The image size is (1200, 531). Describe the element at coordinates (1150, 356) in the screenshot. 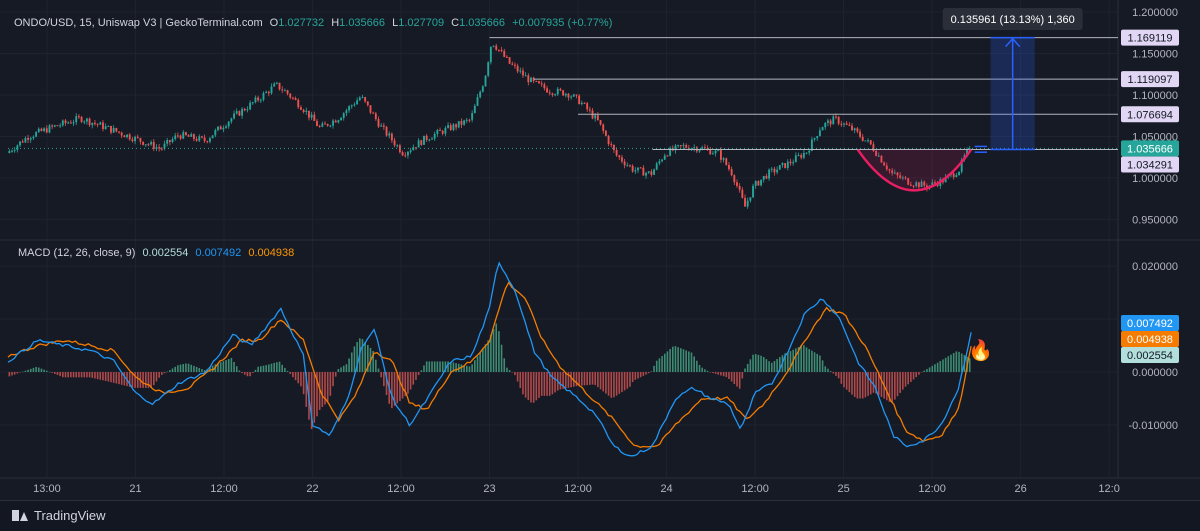

I see `macd-axis-label: 0.002554` at that location.